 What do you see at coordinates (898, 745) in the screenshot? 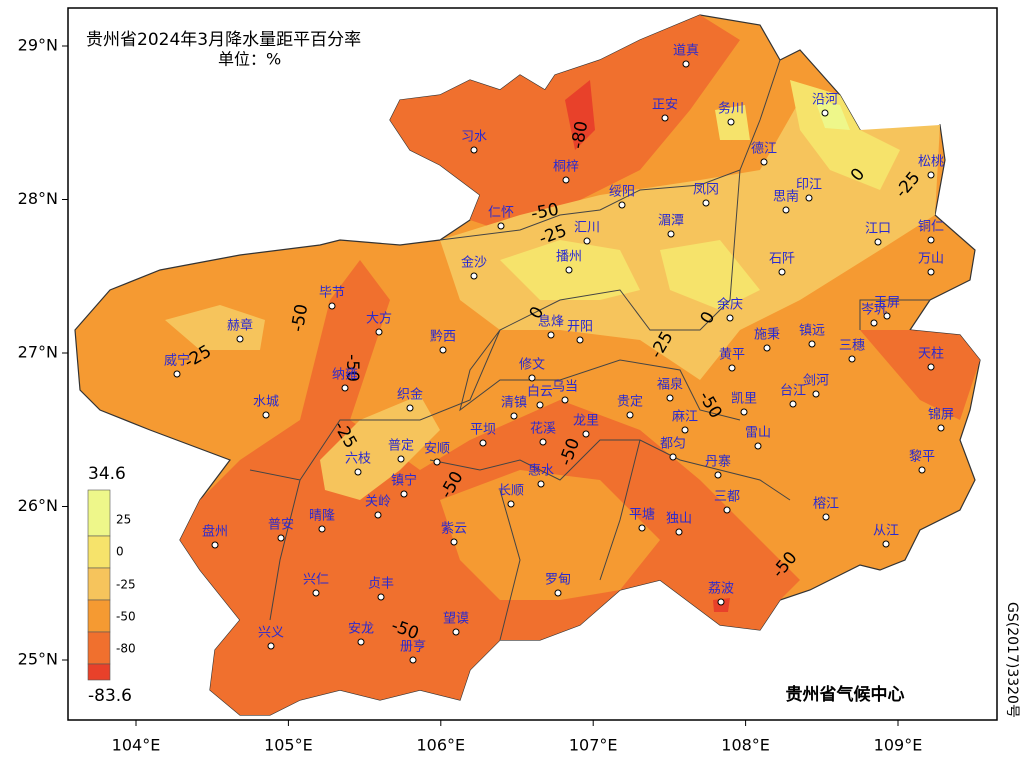
I see `x-tick-label: 109°E` at bounding box center [898, 745].